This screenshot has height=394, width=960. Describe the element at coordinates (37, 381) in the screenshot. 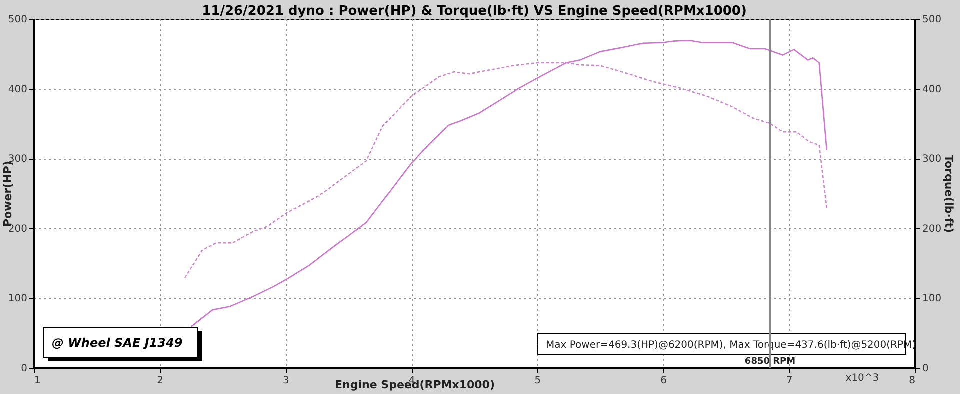

I see `x-tick-label: 1` at that location.